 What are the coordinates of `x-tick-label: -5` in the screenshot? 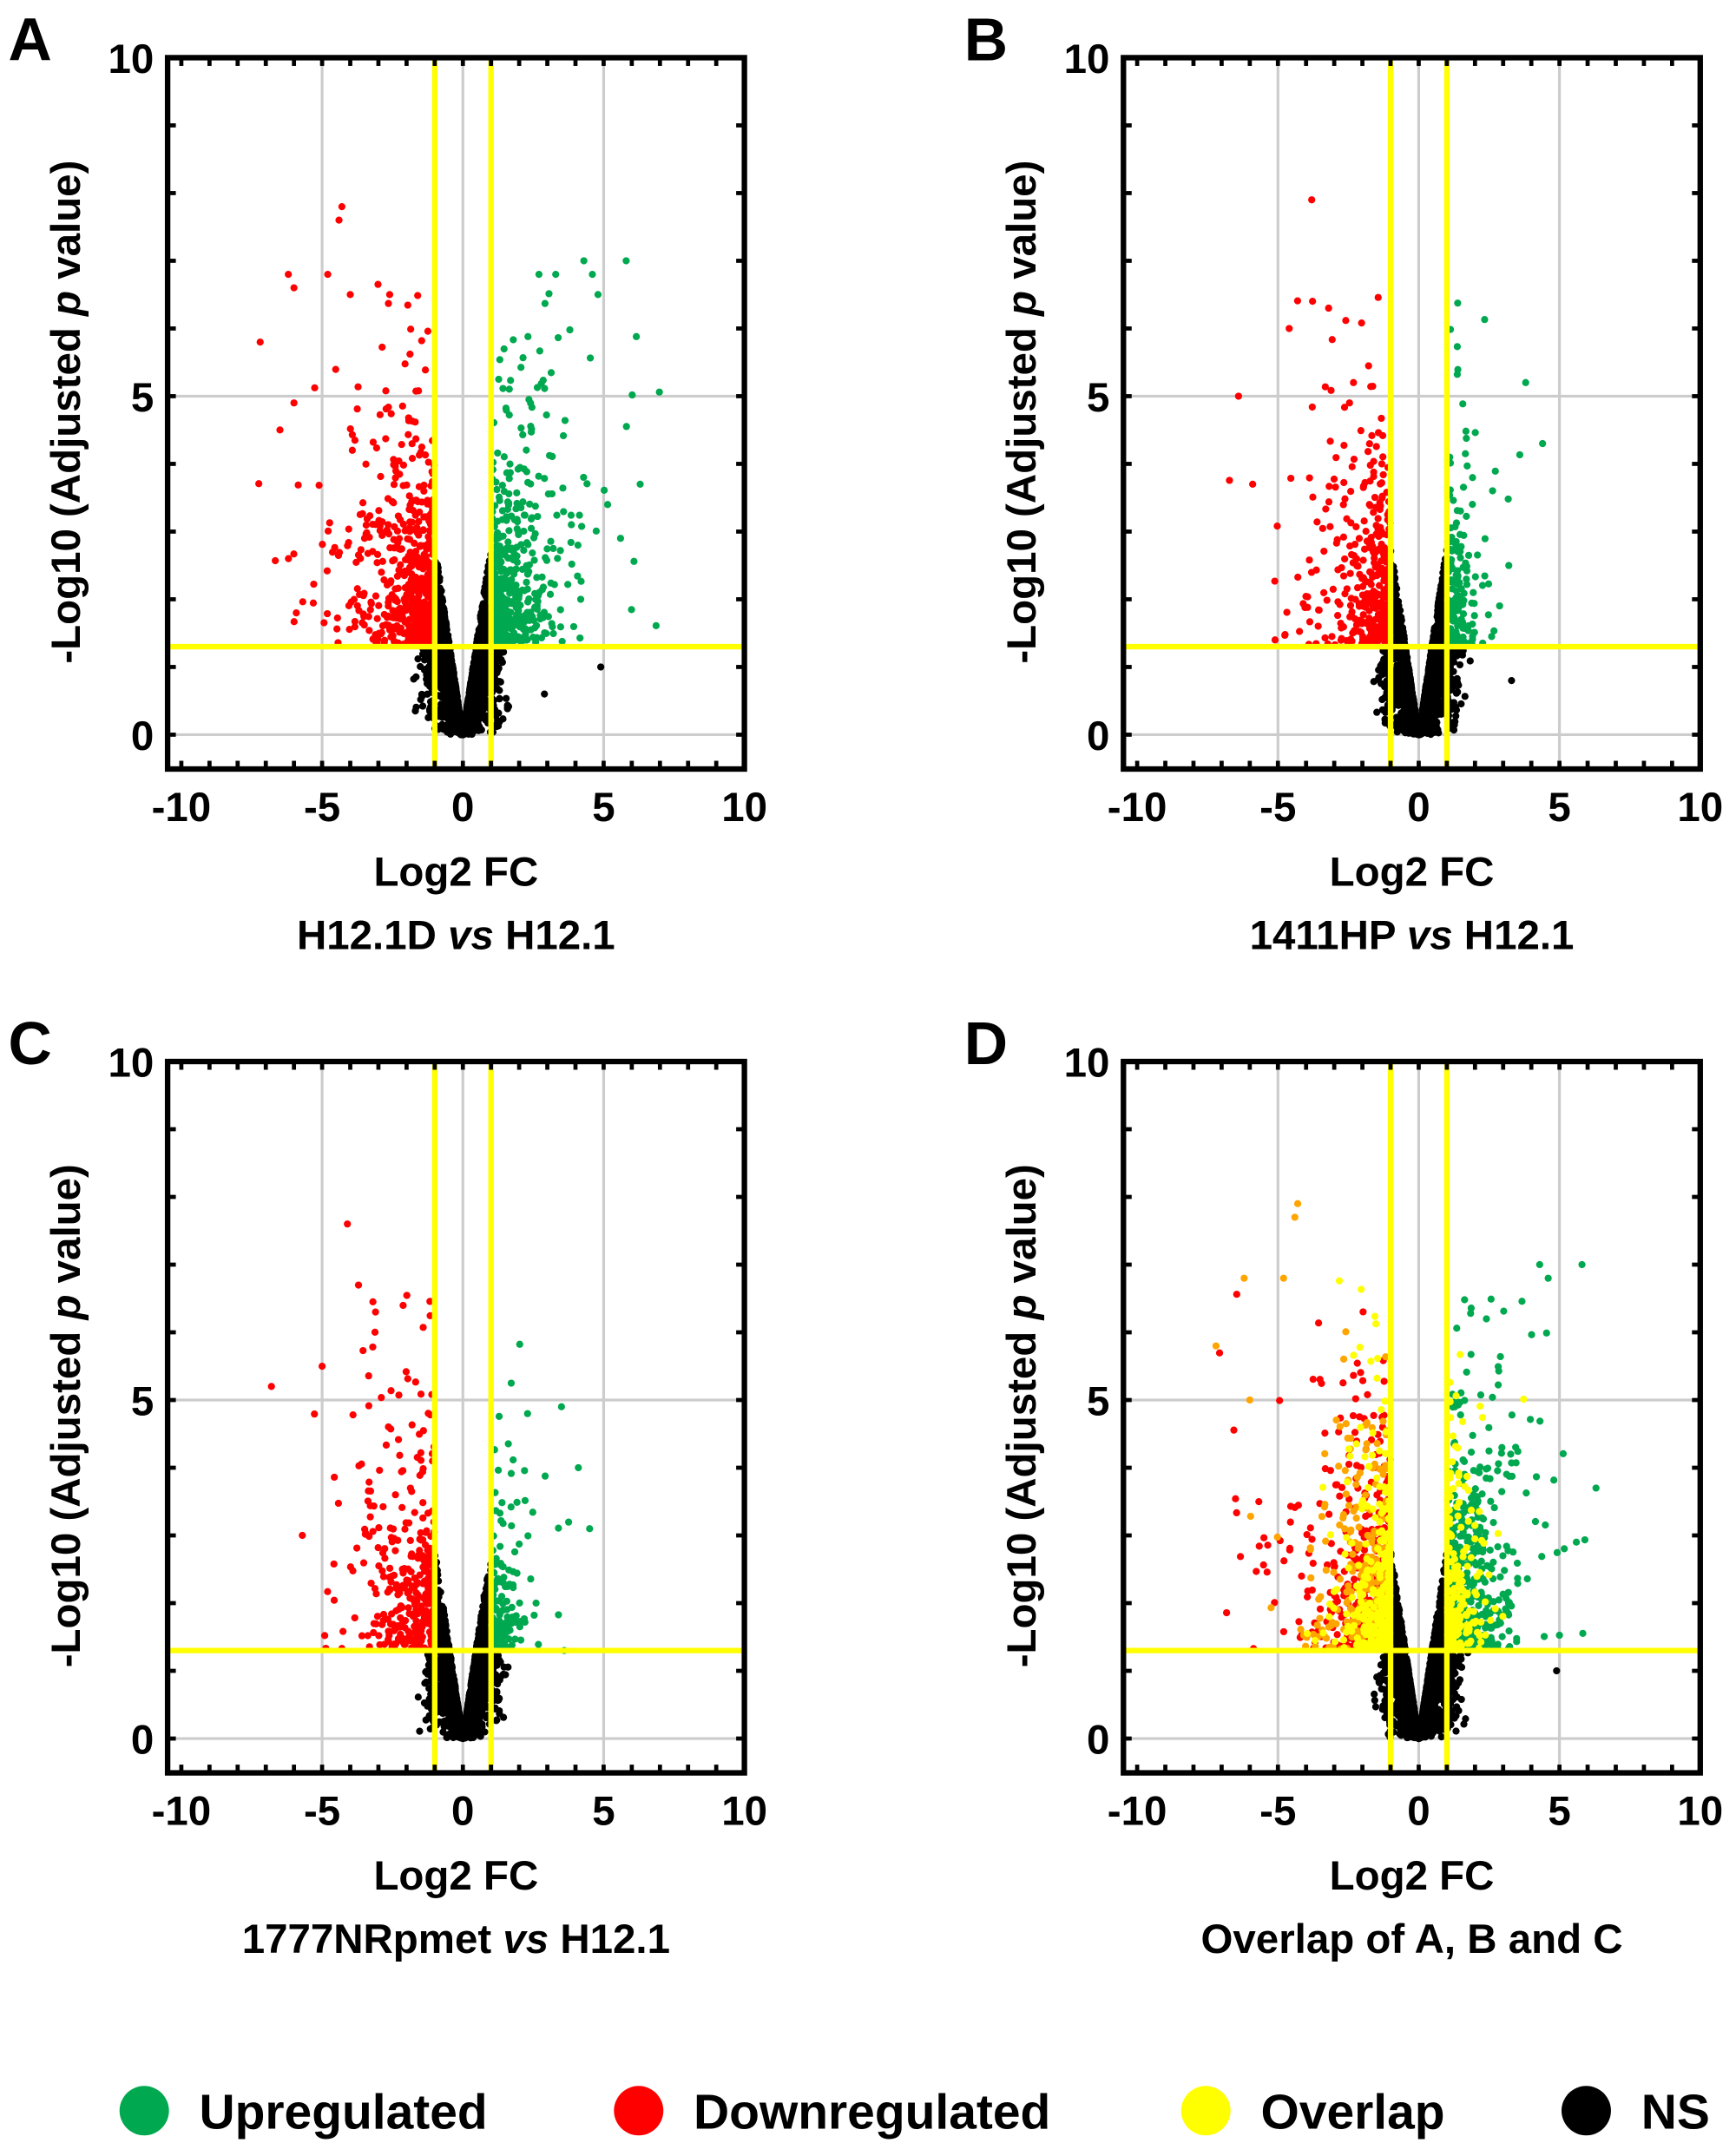 It's located at (322, 808).